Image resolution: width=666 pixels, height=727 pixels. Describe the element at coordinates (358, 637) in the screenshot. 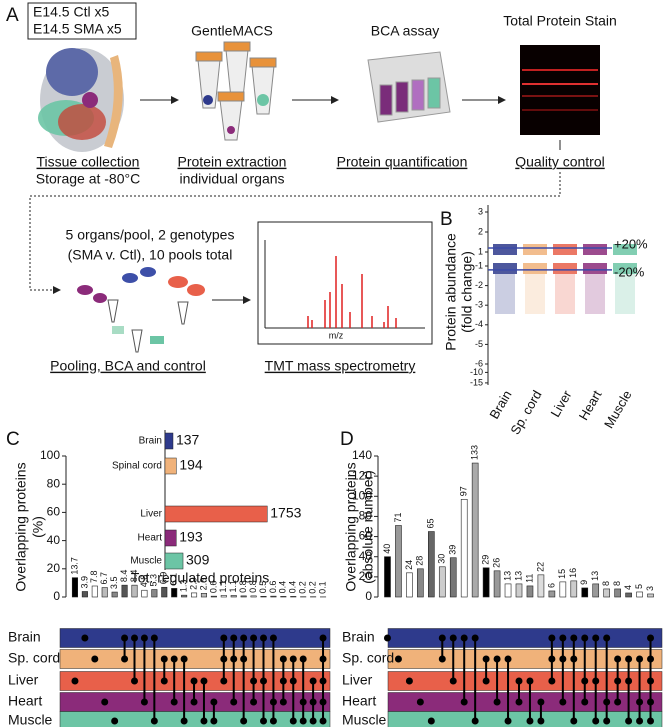

I see `set-label: Brain` at that location.